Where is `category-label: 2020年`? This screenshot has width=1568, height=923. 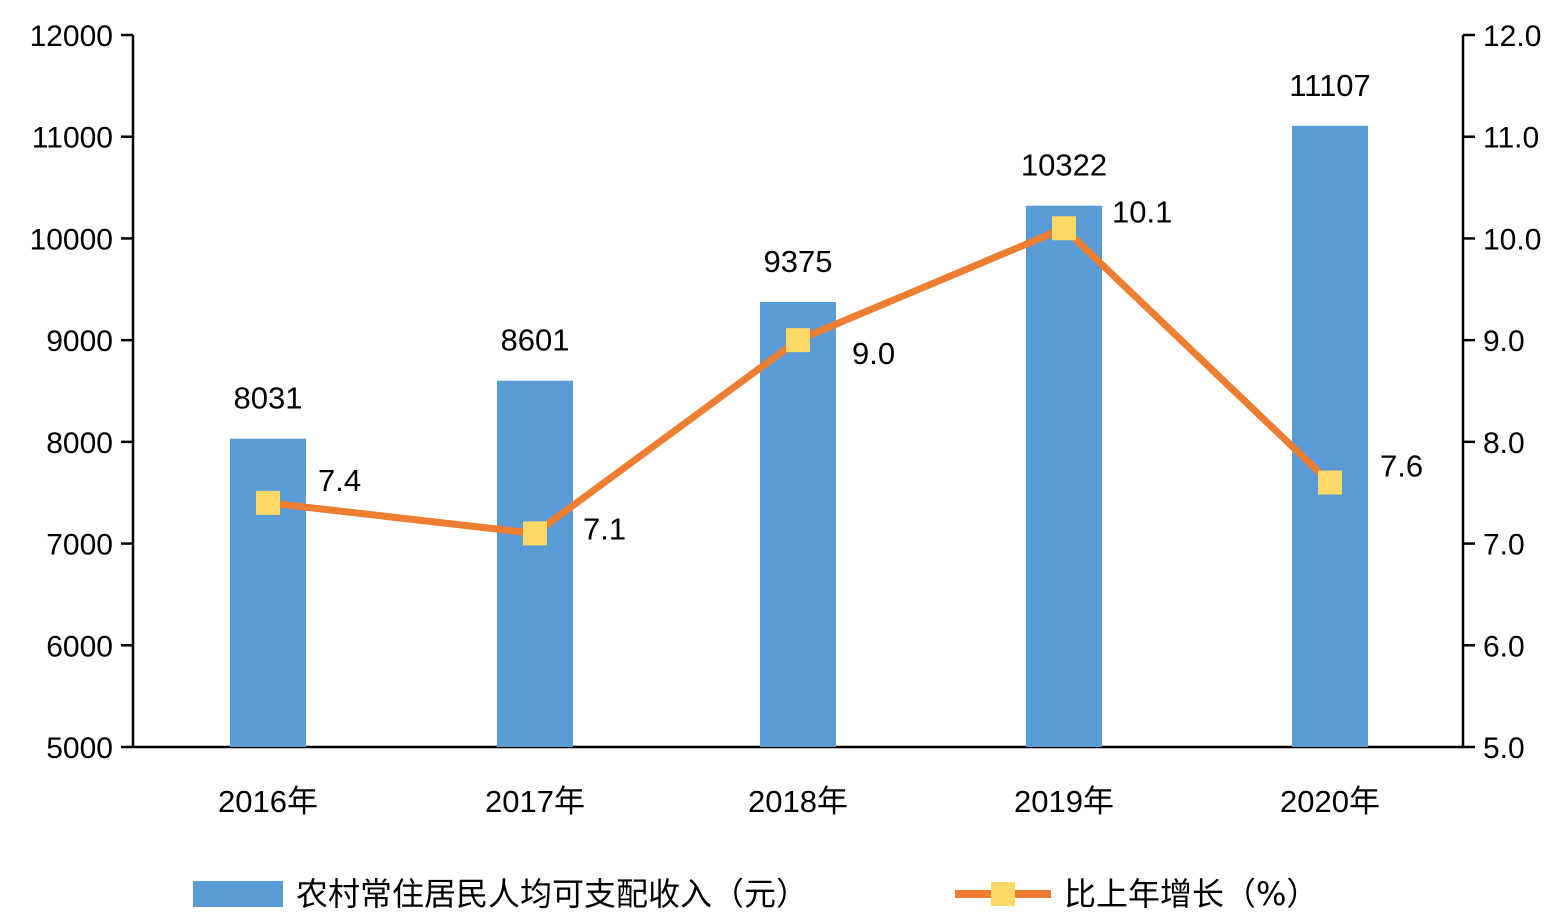 category-label: 2020年 is located at coordinates (1330, 801).